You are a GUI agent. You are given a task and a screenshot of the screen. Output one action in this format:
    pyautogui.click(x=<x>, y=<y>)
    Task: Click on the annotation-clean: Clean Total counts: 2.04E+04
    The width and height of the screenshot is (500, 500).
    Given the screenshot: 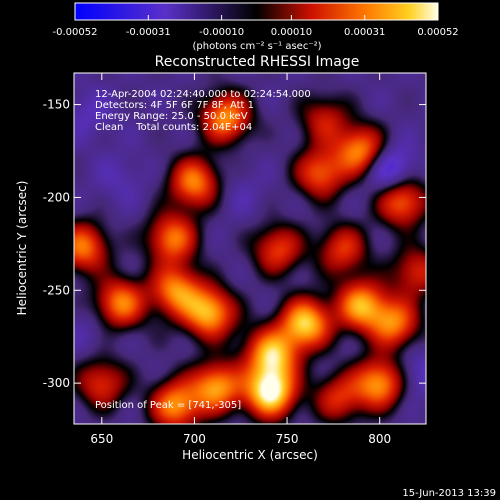 What is the action you would take?
    pyautogui.click(x=173, y=127)
    